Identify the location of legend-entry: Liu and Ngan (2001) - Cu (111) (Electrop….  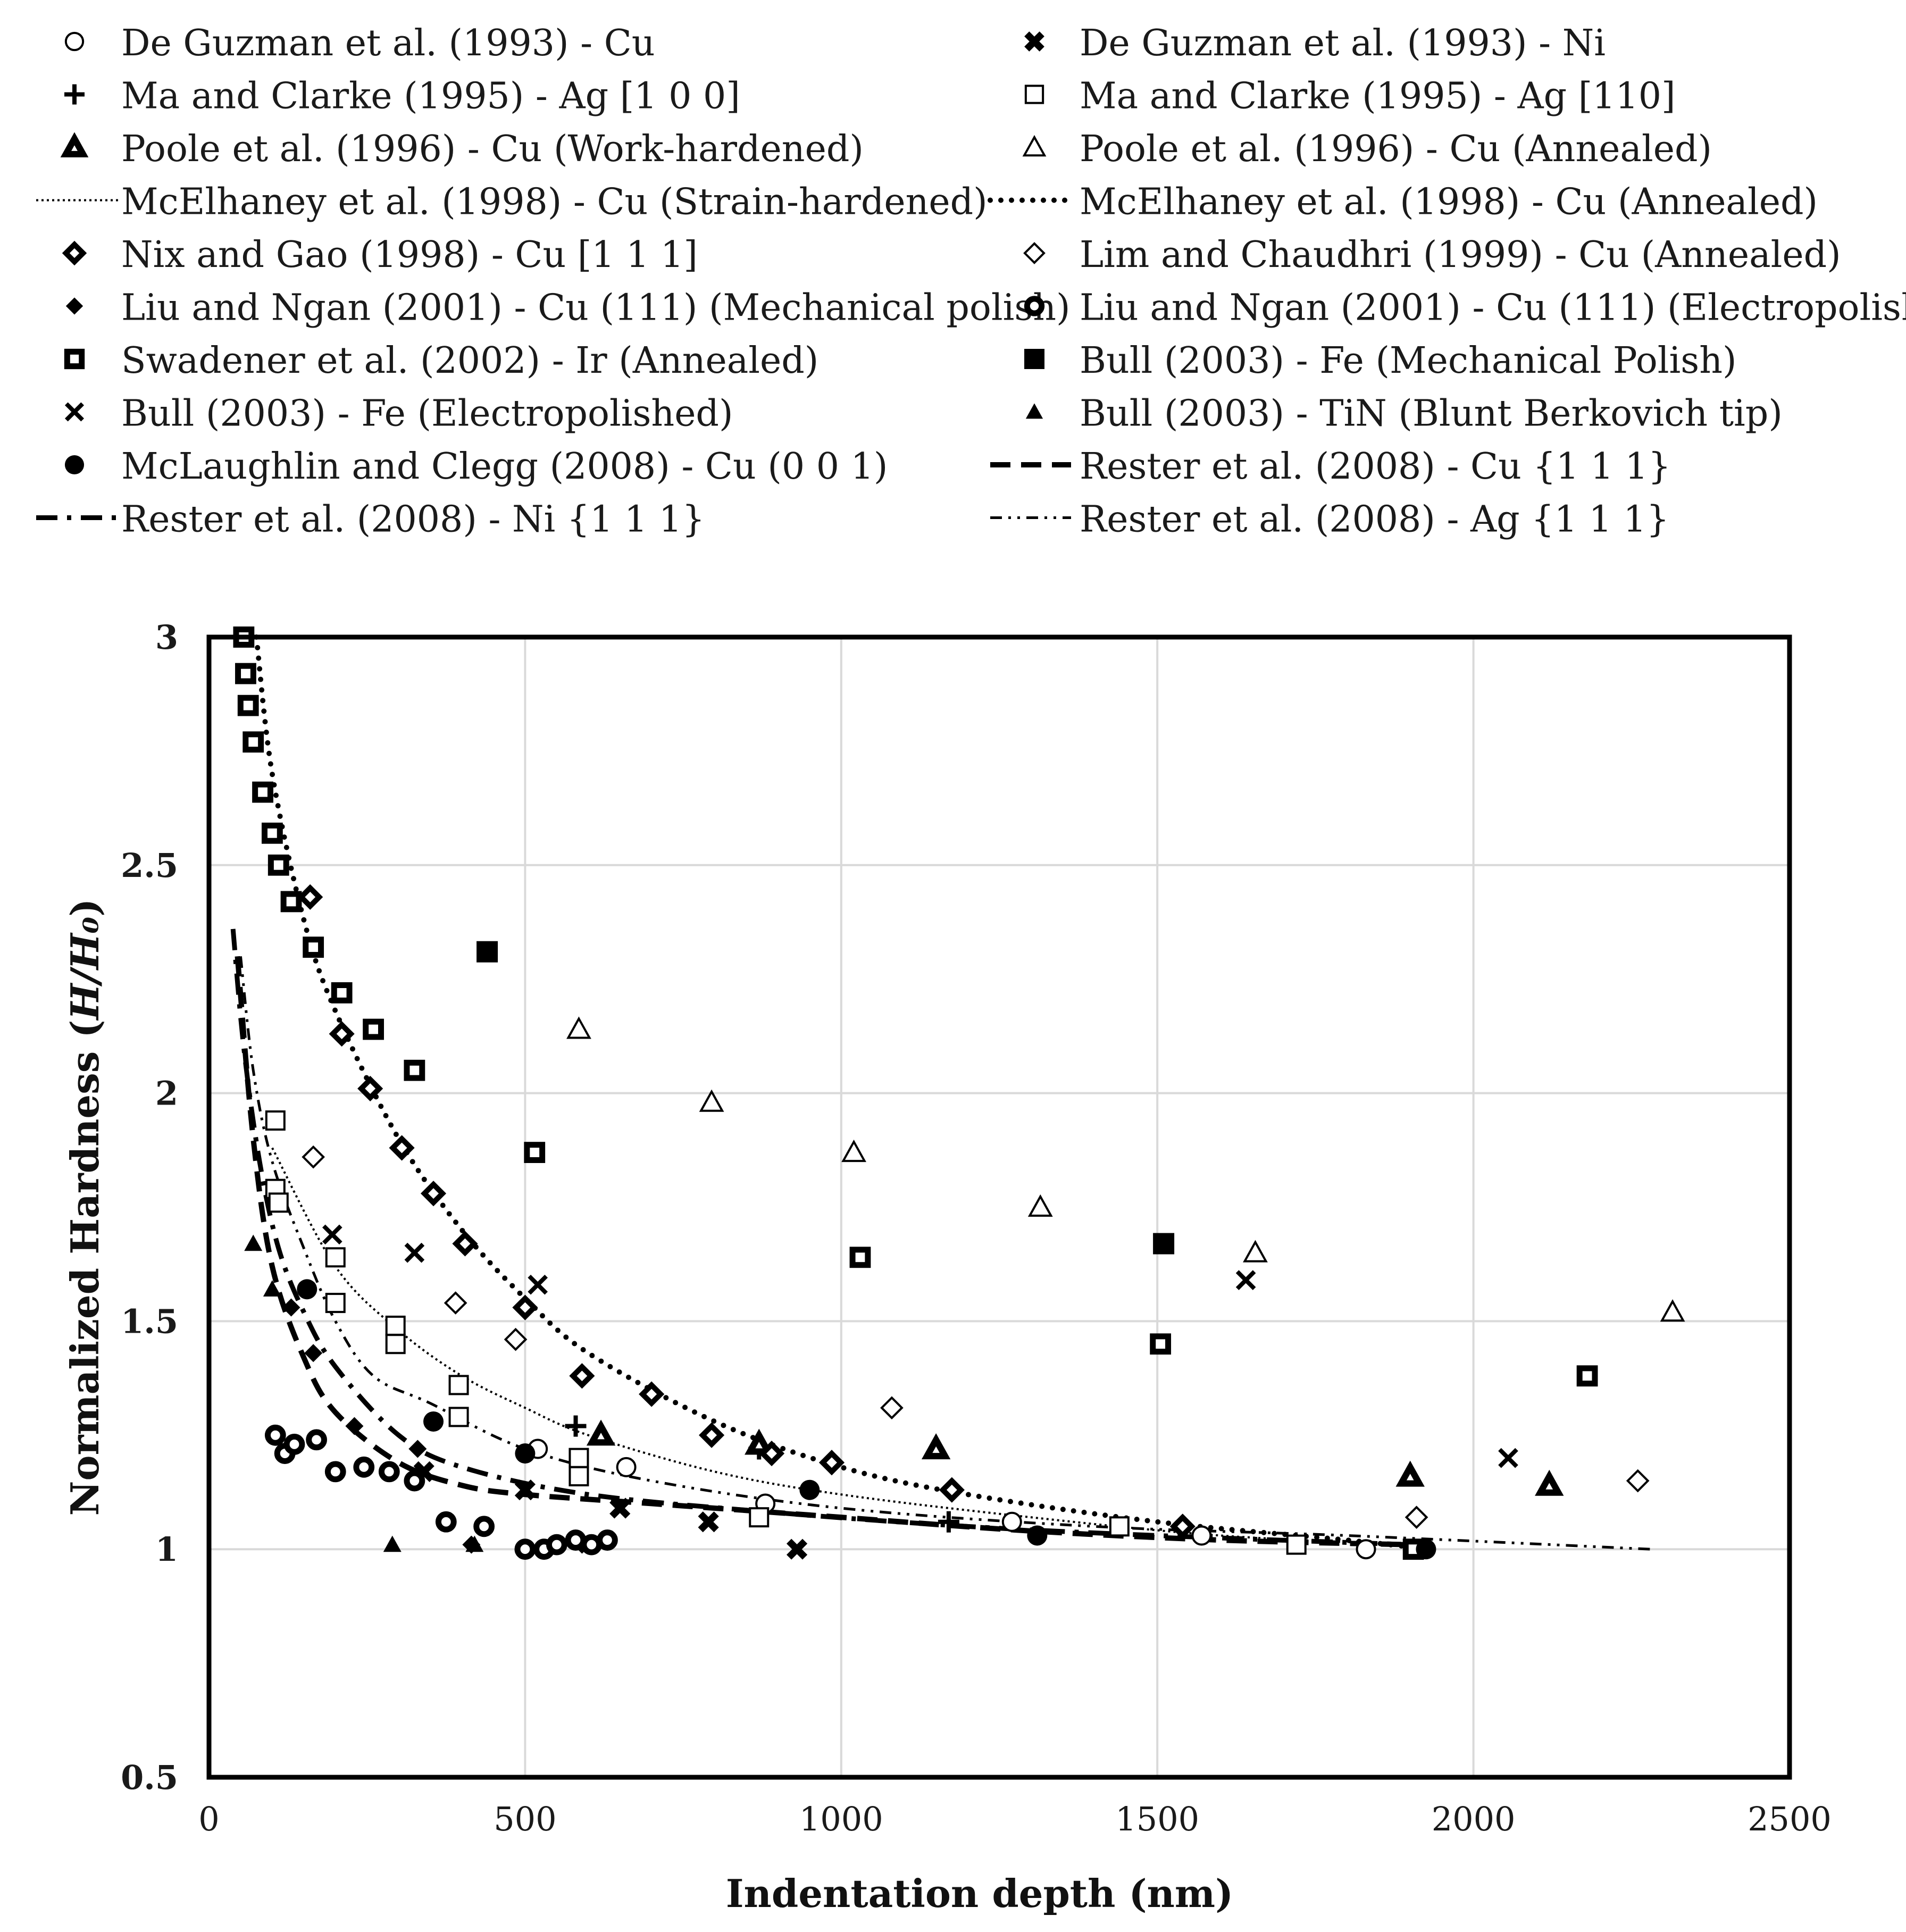
(1465, 308).